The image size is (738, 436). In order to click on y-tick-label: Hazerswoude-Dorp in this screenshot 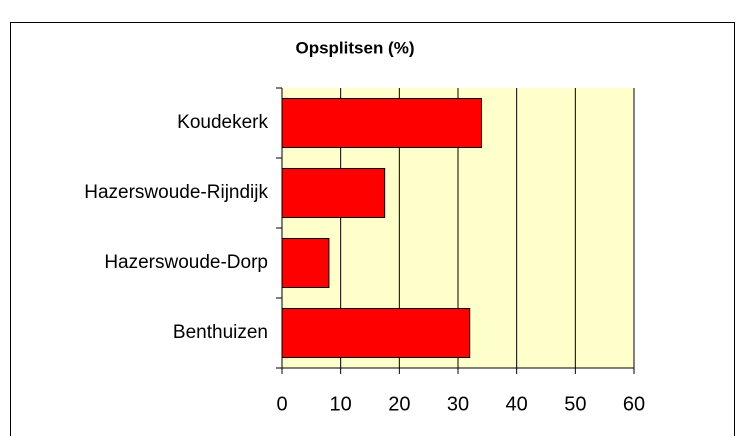, I will do `click(186, 262)`.